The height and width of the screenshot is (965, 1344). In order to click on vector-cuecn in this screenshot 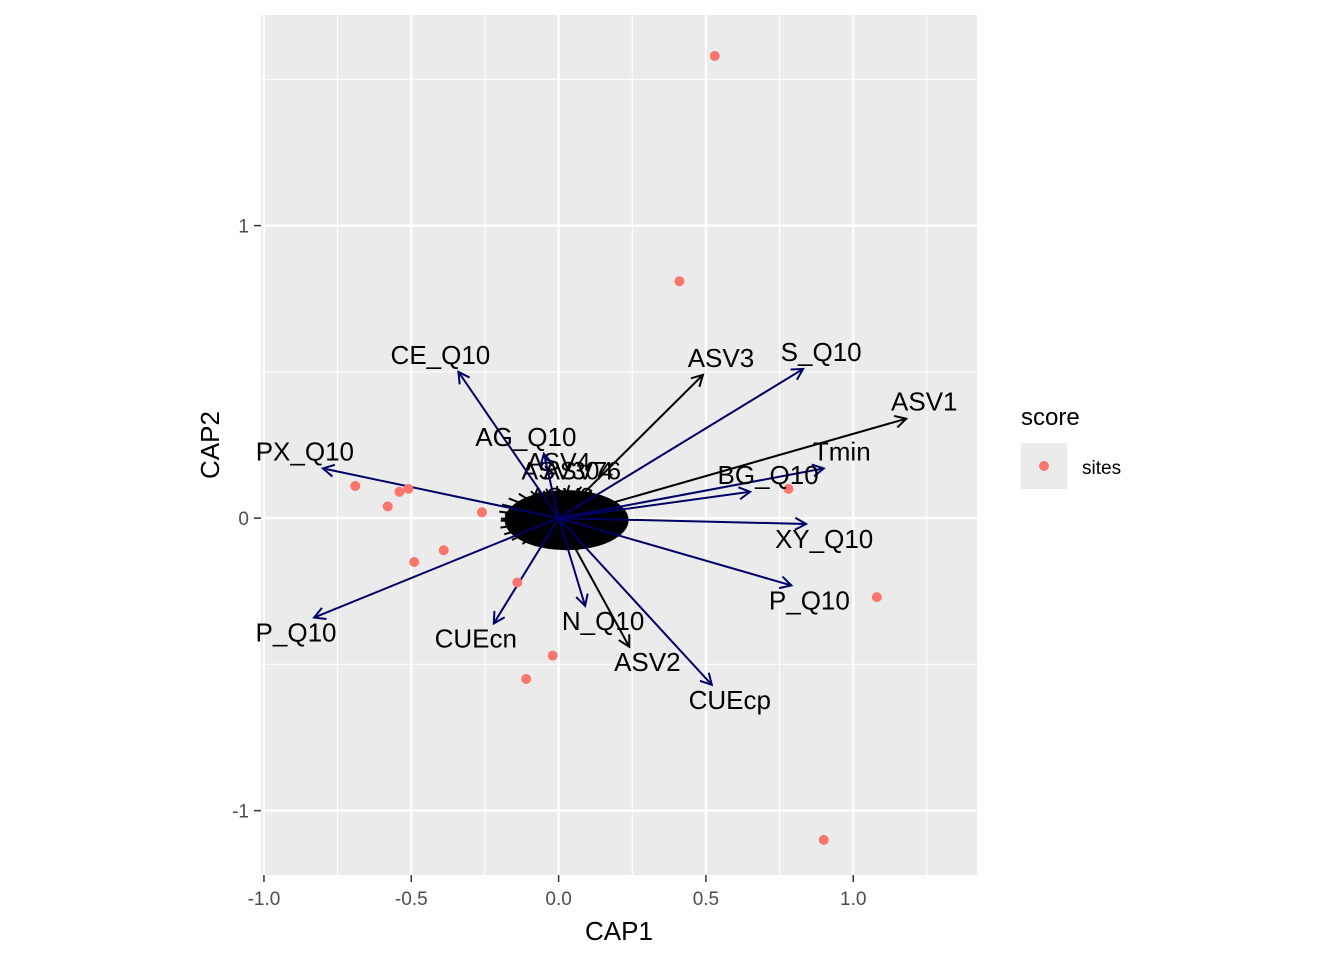, I will do `click(527, 570)`.